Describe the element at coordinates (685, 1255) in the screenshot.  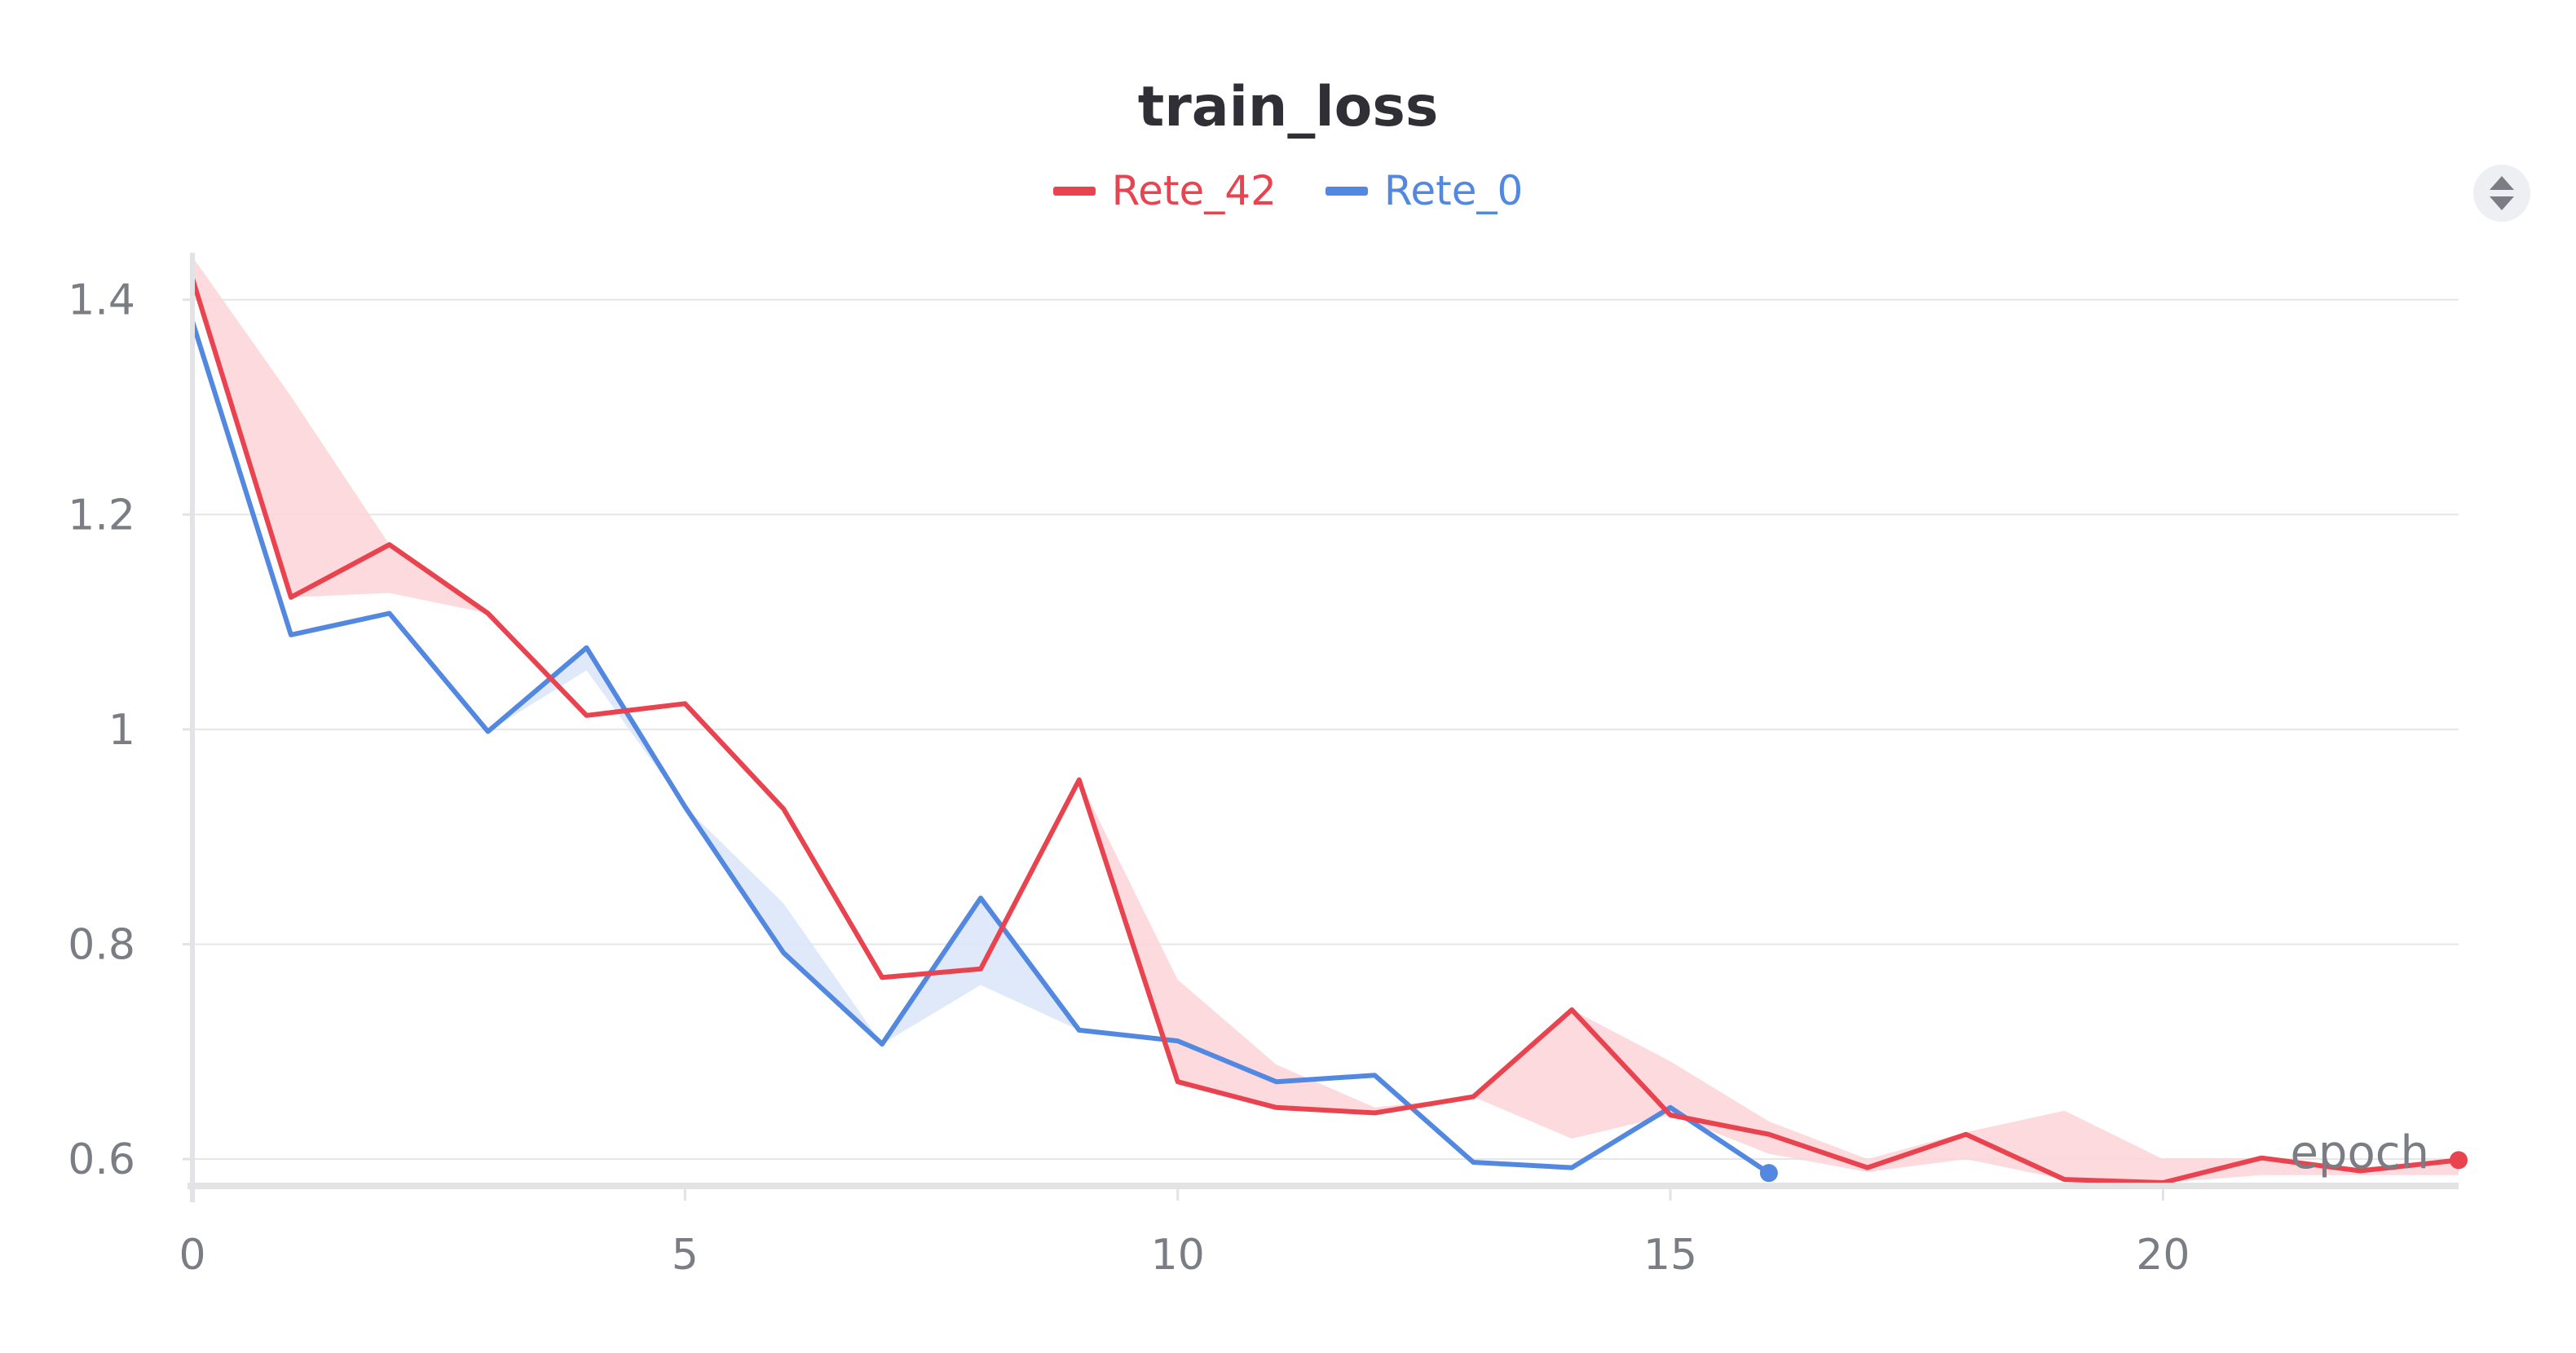
I see `x-tick-label: 5` at that location.